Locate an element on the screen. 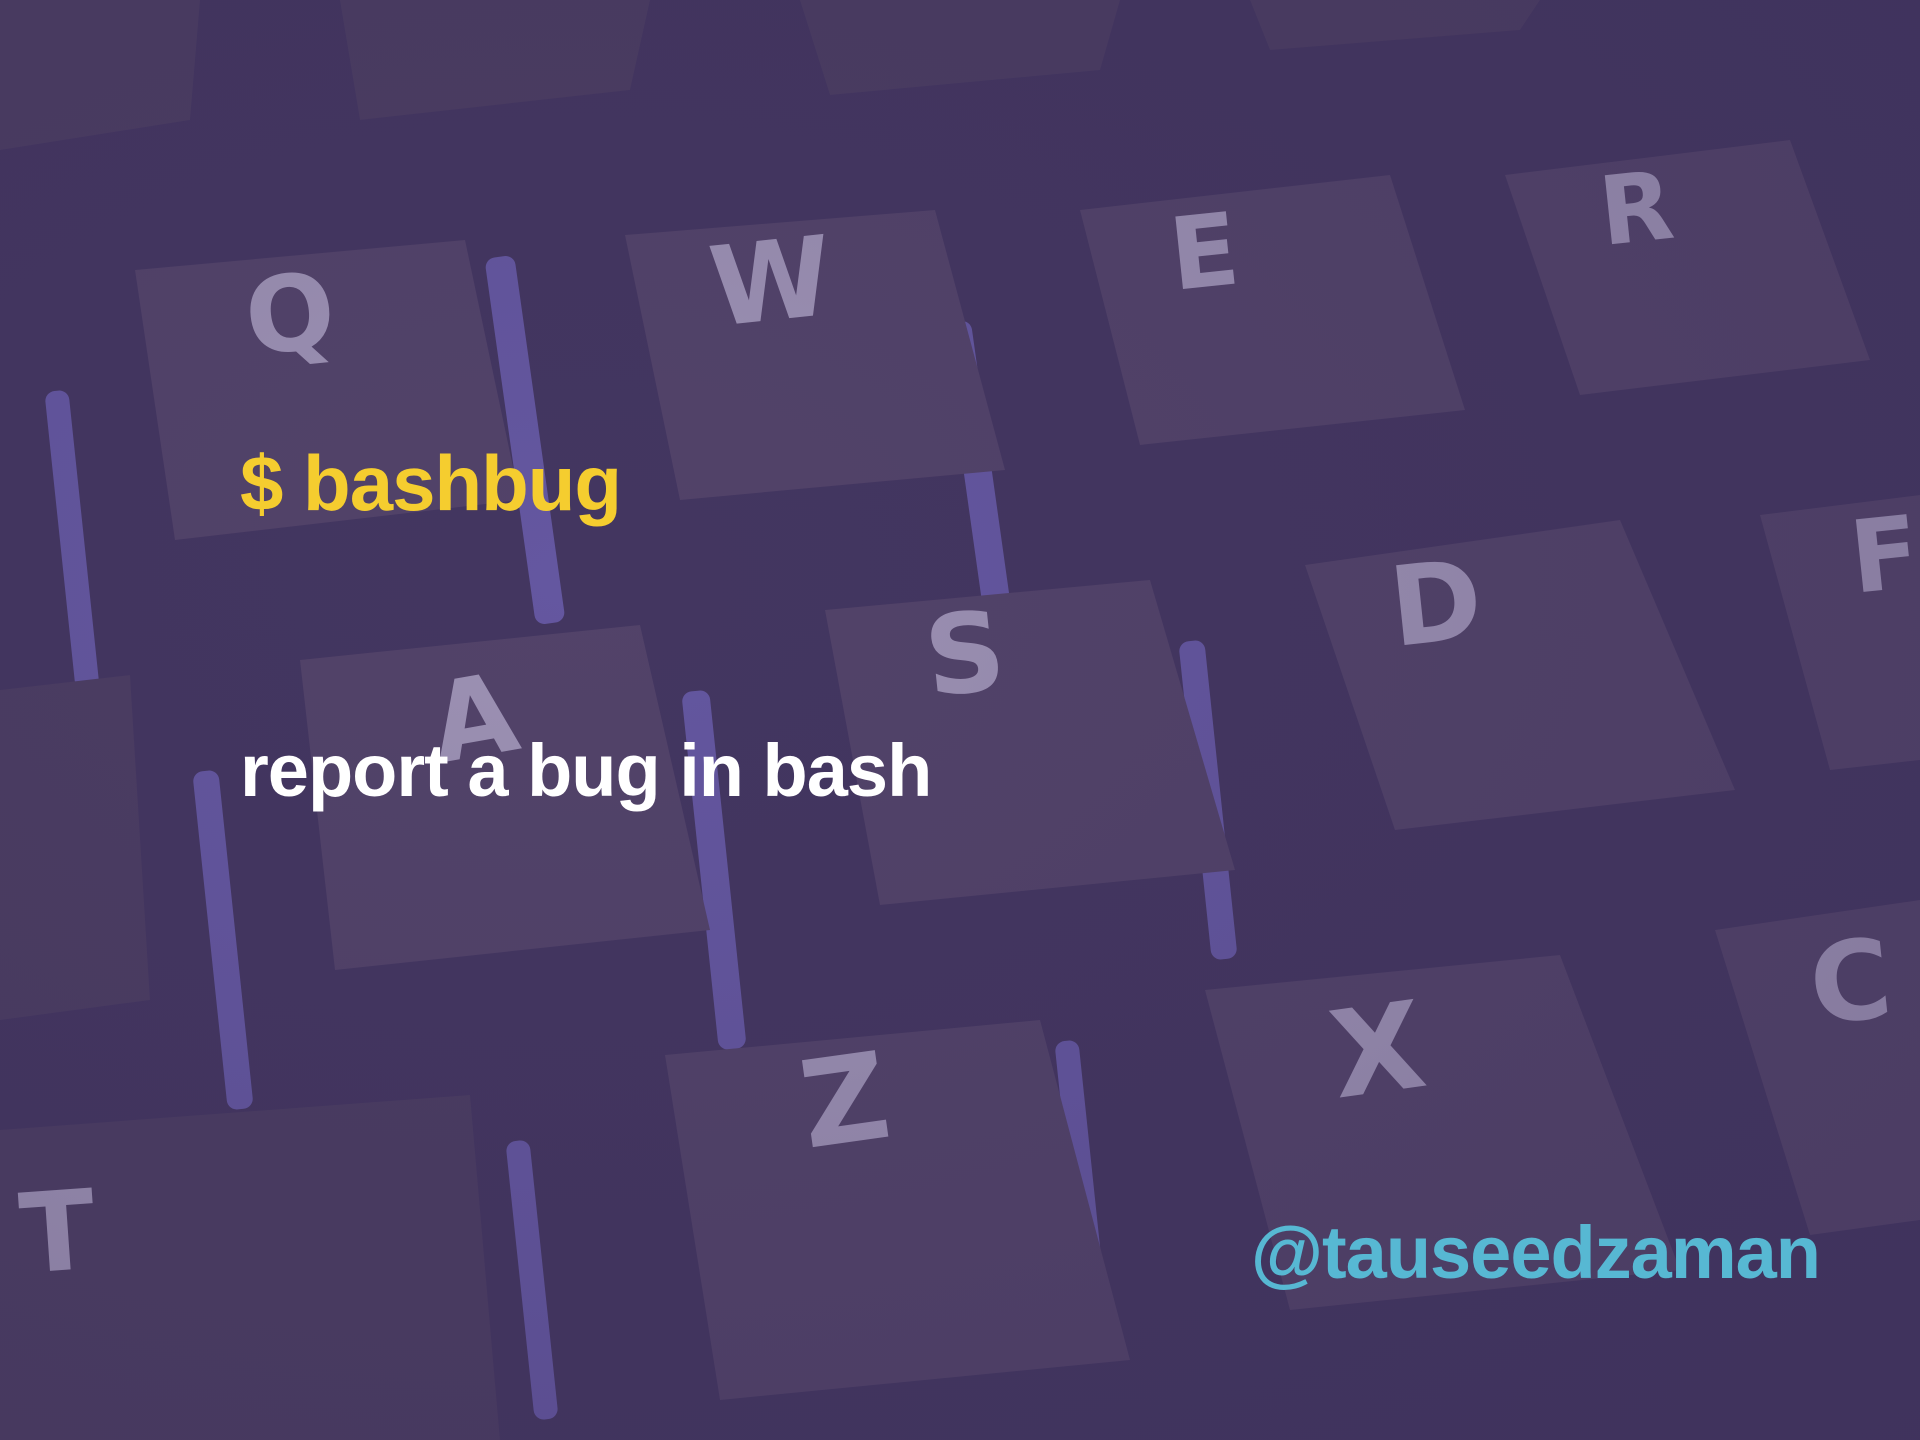 This screenshot has height=1440, width=1920. svg-text: W is located at coordinates (771, 282).